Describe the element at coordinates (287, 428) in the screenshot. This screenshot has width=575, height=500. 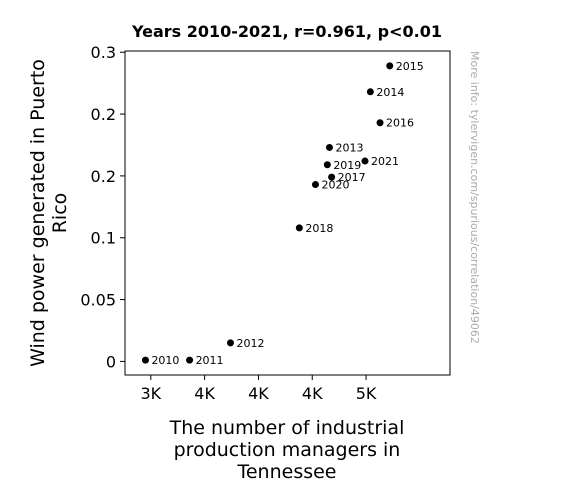
I see `x-axis-label-line: The number of industrial` at that location.